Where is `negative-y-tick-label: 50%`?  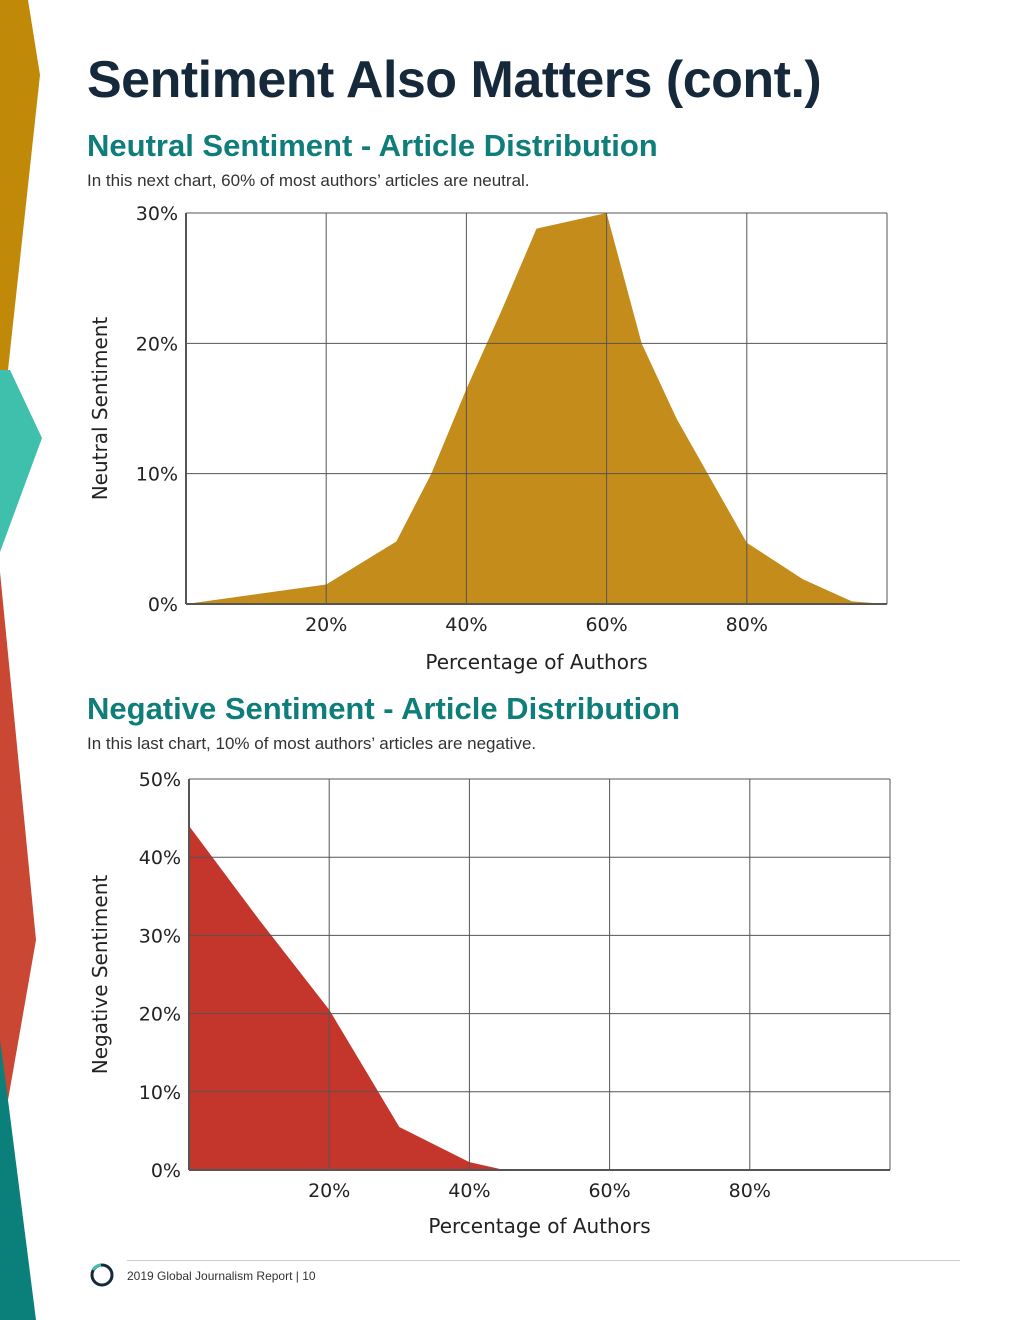 negative-y-tick-label: 50% is located at coordinates (160, 780).